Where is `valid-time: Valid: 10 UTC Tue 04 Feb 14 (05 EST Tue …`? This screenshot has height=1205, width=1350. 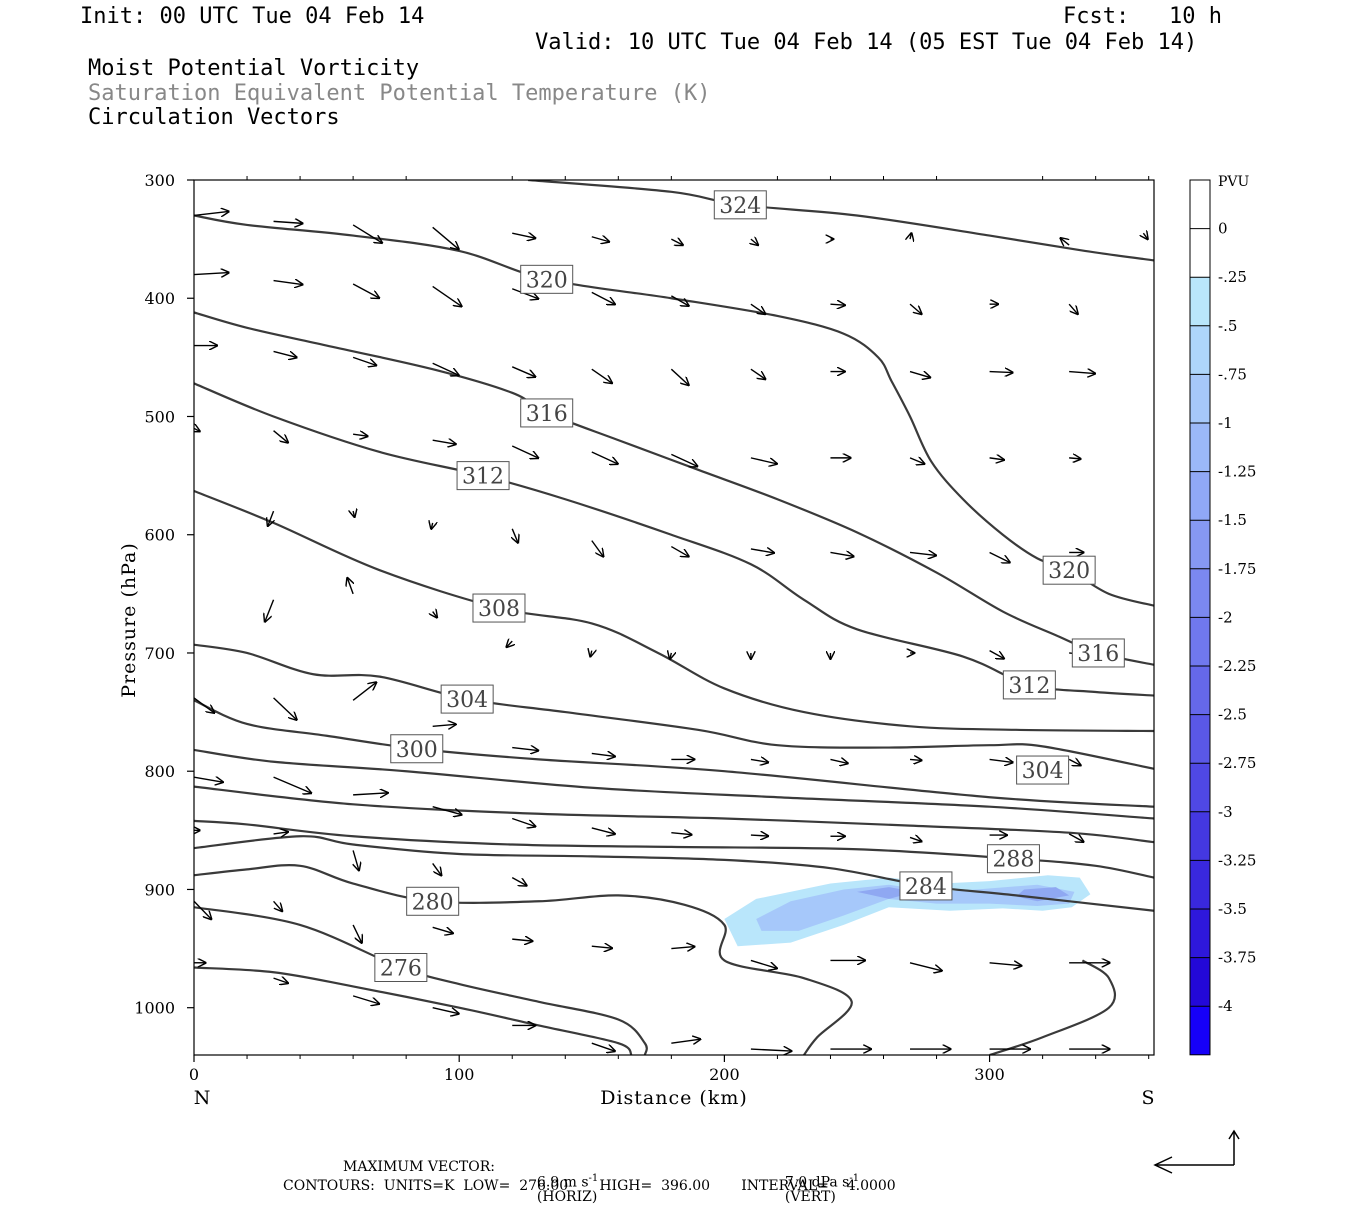 valid-time: Valid: 10 UTC Tue 04 Feb 14 (05 EST Tue … is located at coordinates (866, 42).